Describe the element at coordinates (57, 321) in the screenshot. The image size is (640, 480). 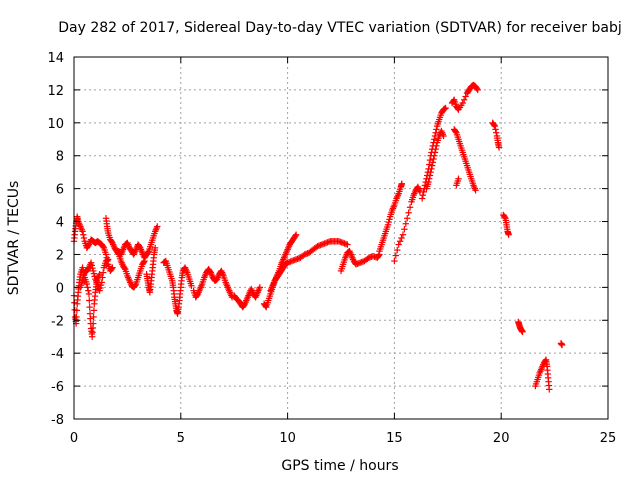
I see `y-tick-label: -2` at that location.